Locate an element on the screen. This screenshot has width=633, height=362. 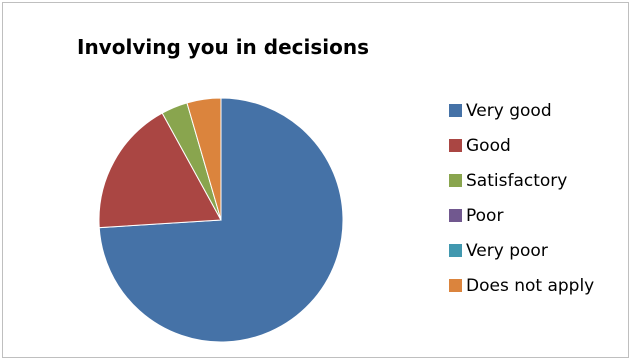
legend-label-does-not-apply: Does not apply is located at coordinates (530, 285).